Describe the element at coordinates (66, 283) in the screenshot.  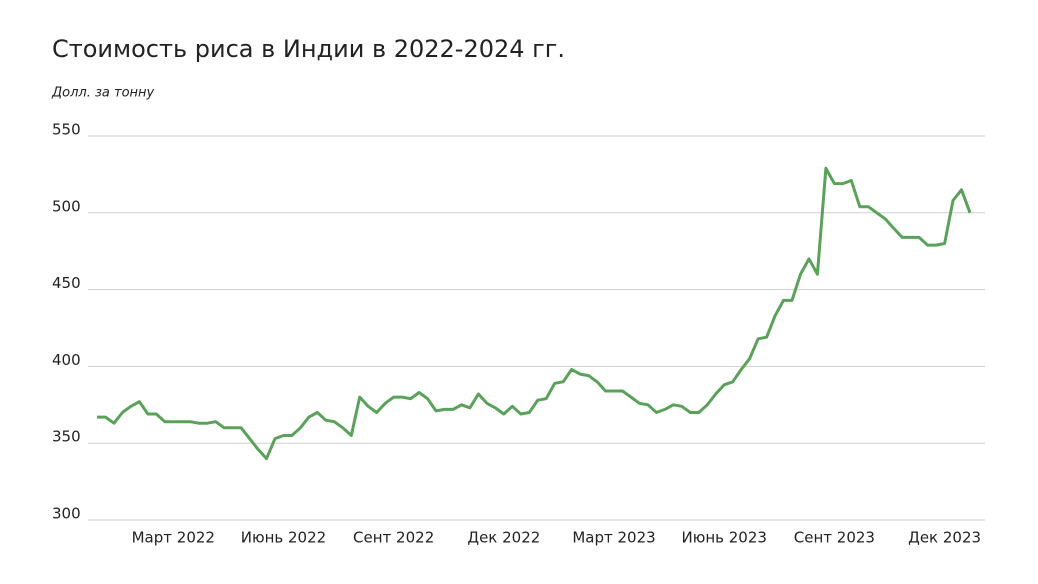
I see `y-tick-label: 450` at that location.